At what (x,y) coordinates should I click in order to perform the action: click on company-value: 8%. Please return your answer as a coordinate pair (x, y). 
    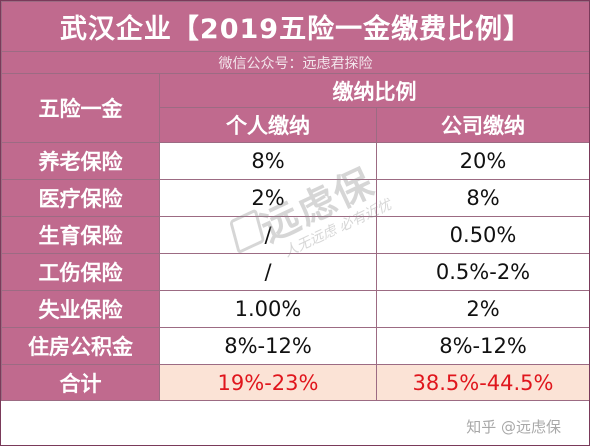
    Looking at the image, I should click on (482, 198).